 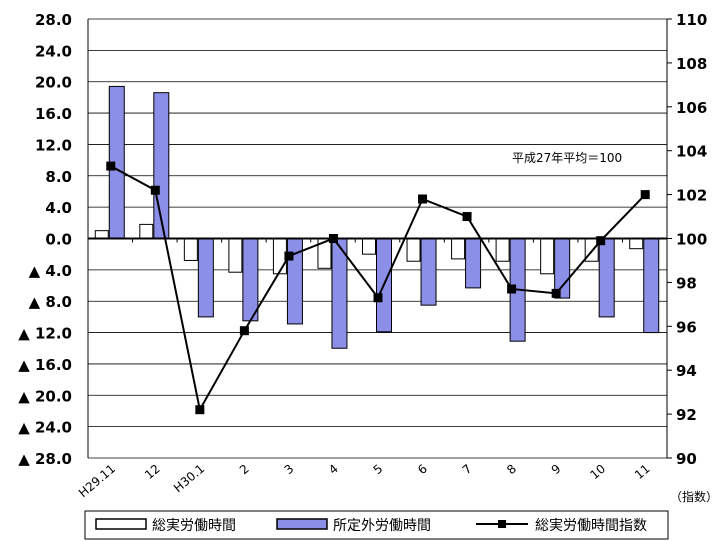 I want to click on legend-label-total-hours: 総実労働時間, so click(x=194, y=526).